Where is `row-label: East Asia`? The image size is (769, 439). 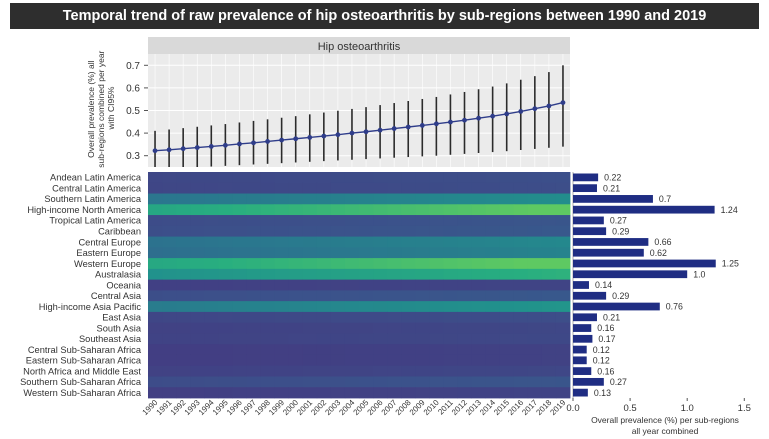
row-label: East Asia is located at coordinates (122, 318).